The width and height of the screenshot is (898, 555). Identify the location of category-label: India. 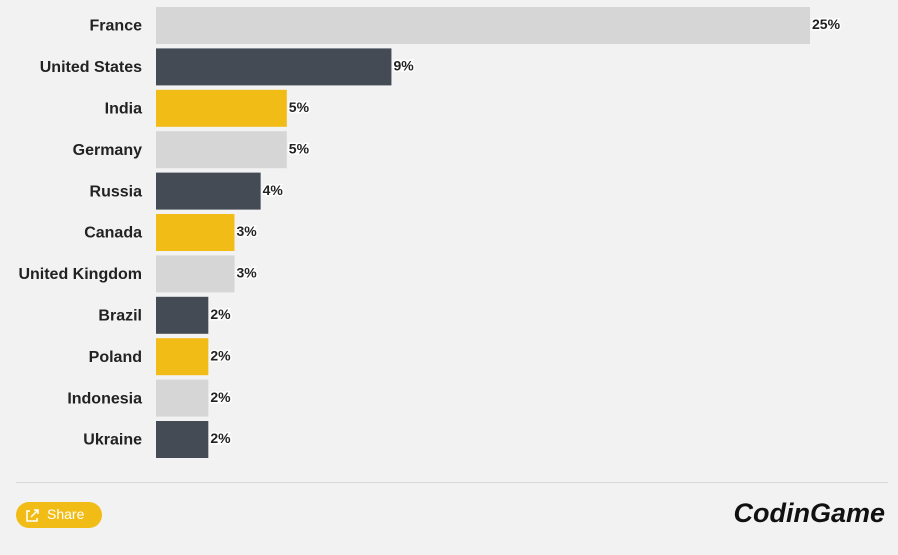
(123, 109).